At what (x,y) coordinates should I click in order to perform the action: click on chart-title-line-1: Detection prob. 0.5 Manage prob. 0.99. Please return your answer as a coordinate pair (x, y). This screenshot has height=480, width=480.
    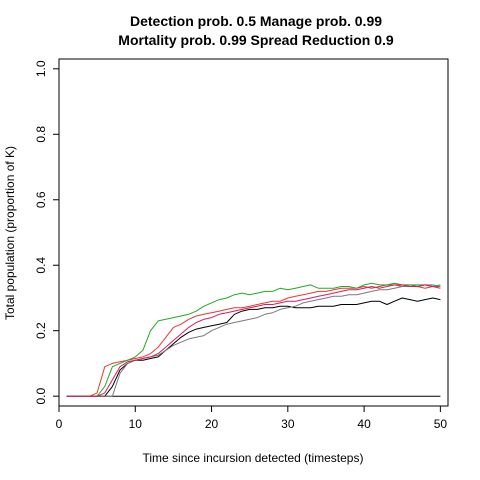
    Looking at the image, I should click on (256, 21).